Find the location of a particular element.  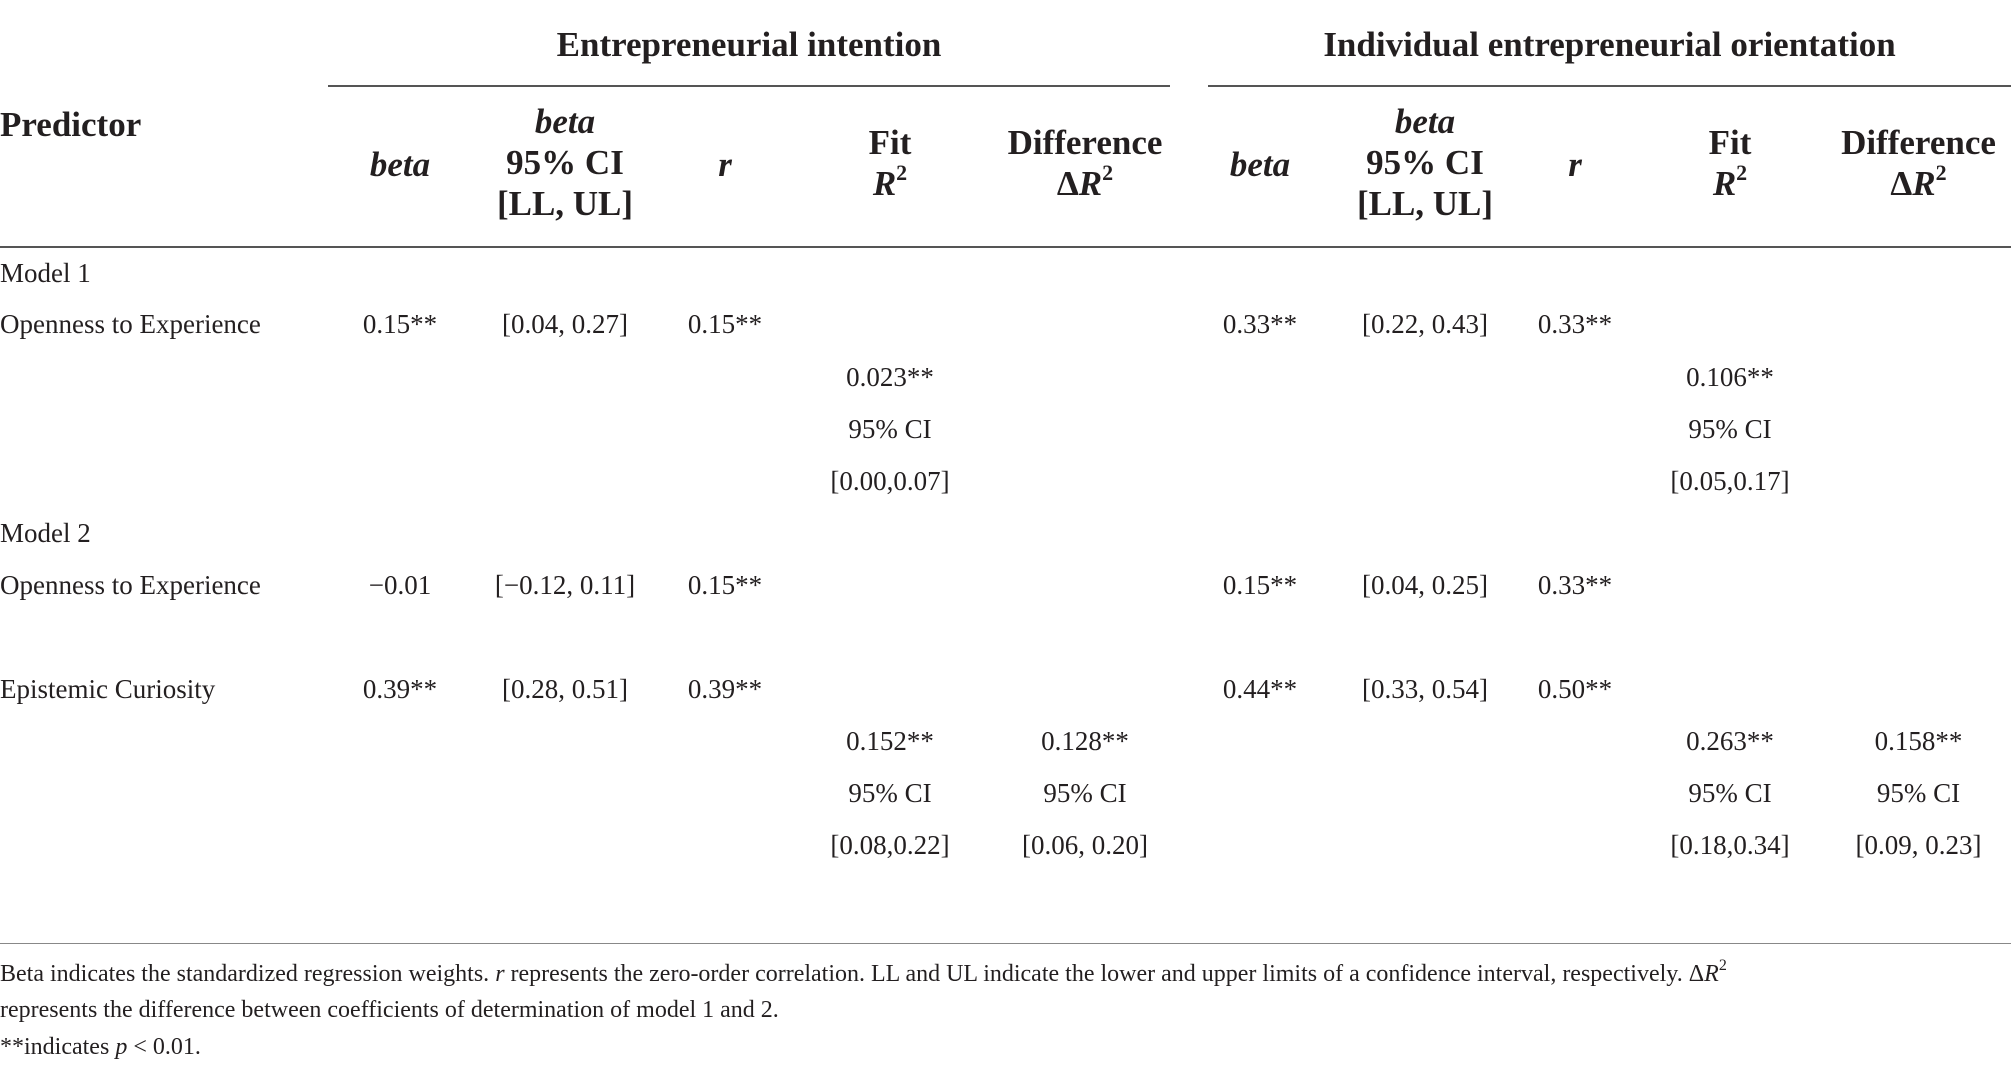

footnote-3b: < 0.01. is located at coordinates (164, 1047).